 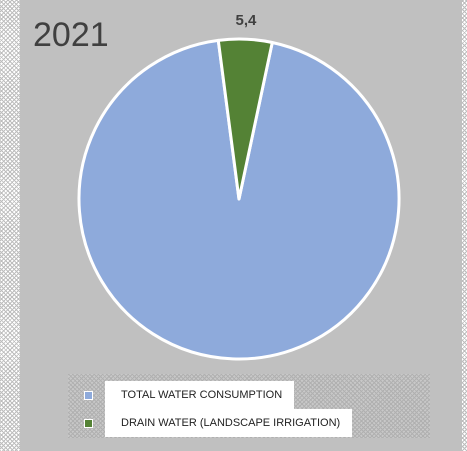 I want to click on legend-swatch-total-water, so click(x=88, y=395).